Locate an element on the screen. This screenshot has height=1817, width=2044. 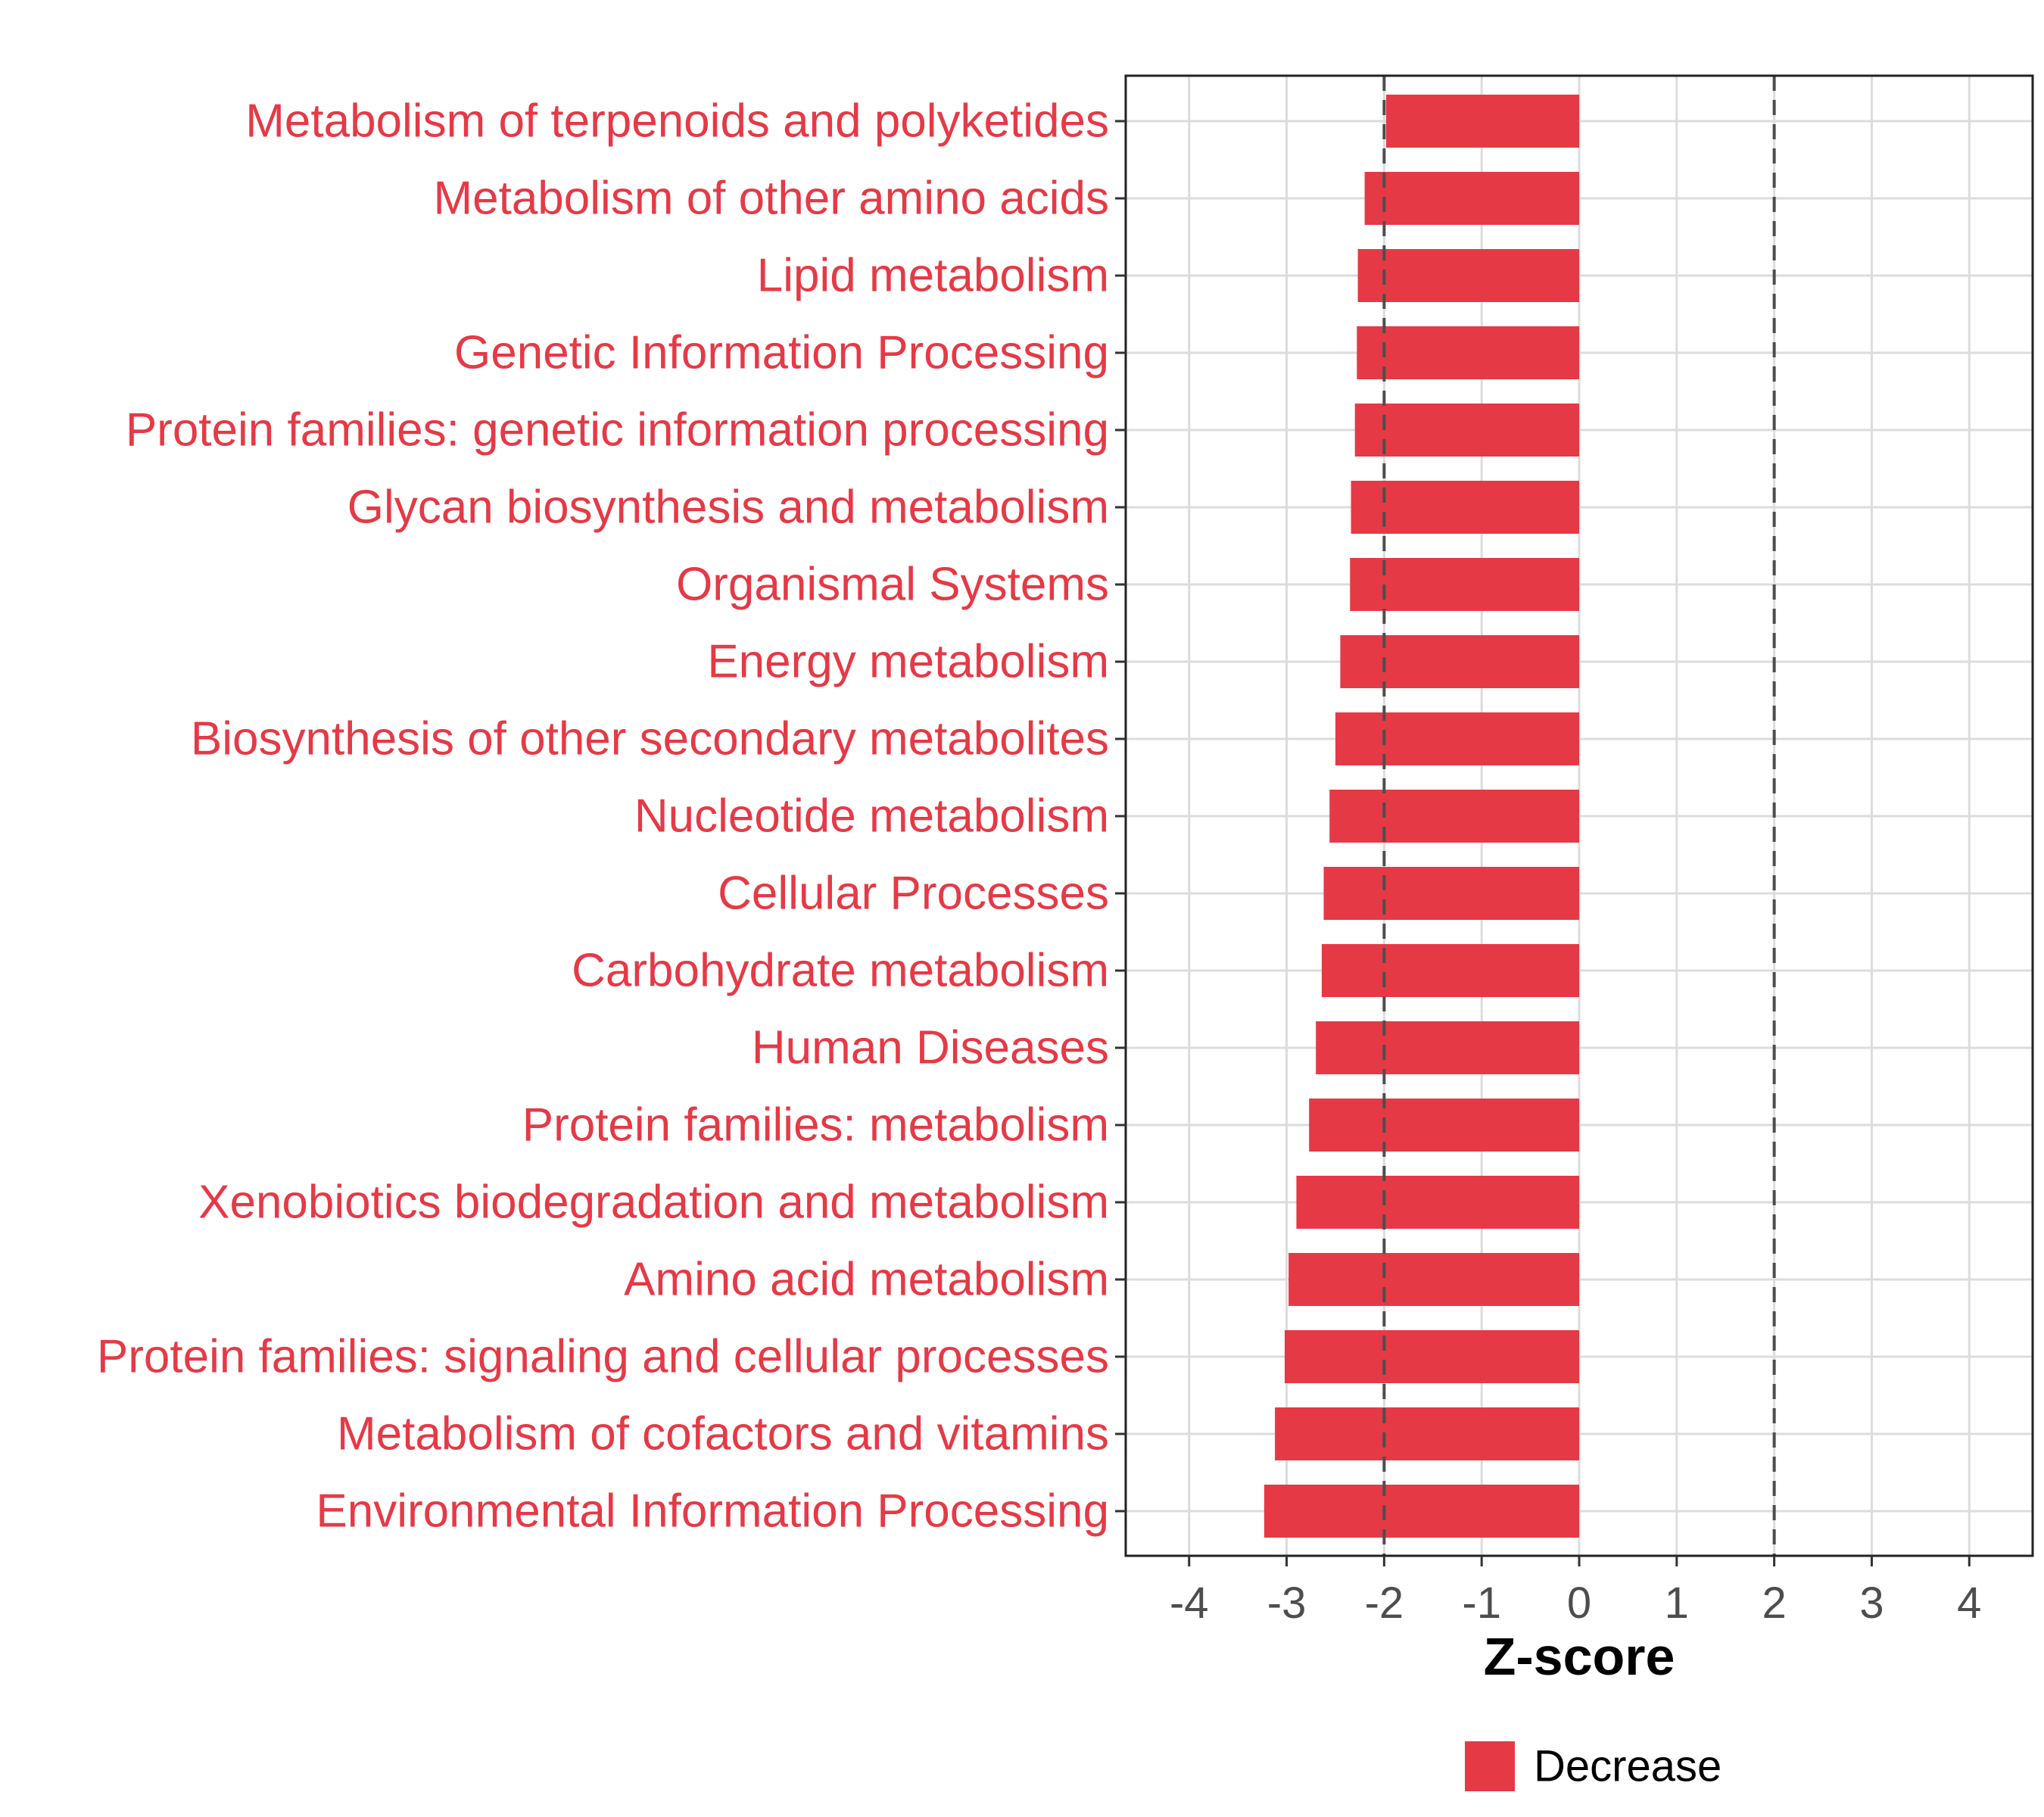
category-label: Cellular Processes is located at coordinates (913, 894).